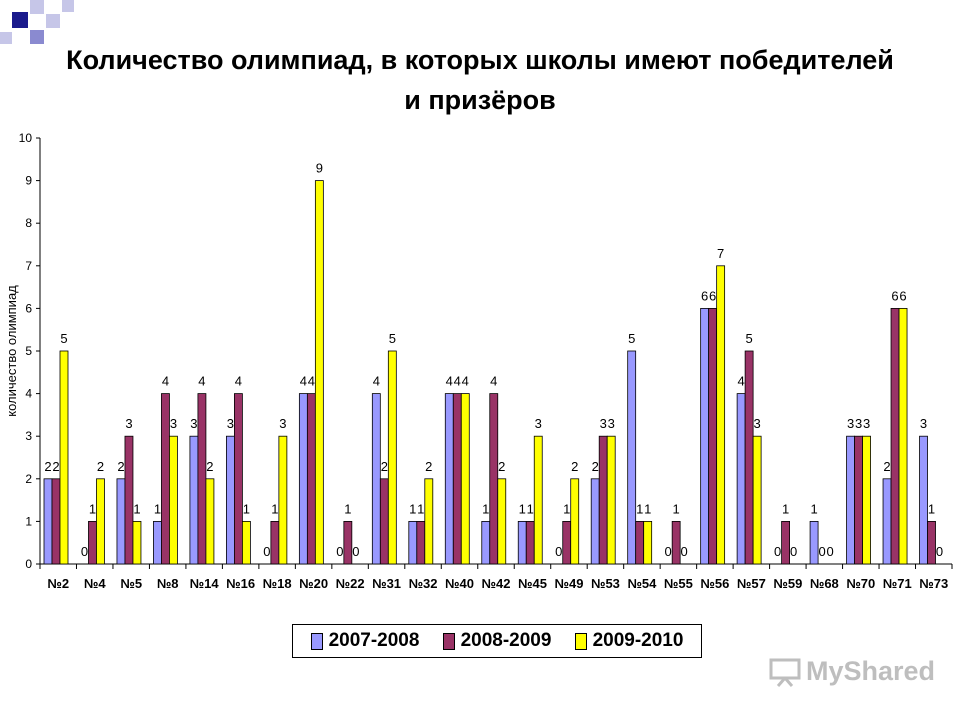  Describe the element at coordinates (28, 351) in the screenshot. I see `y-tick-label: 5` at that location.